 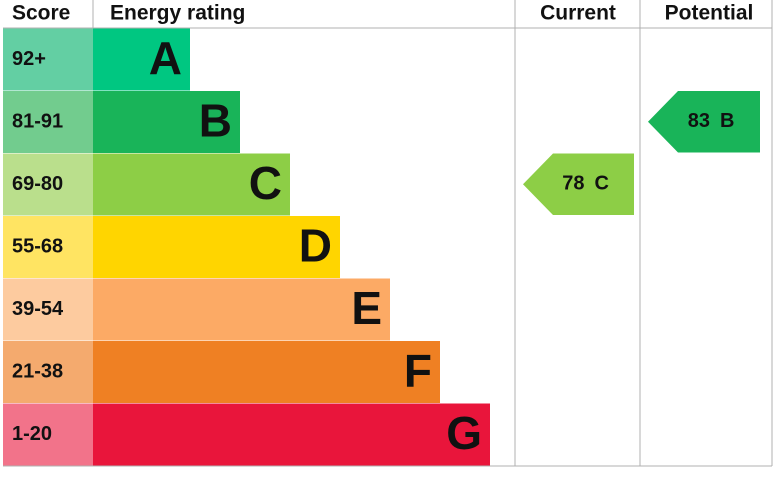 I want to click on current-arrow, so click(x=578, y=184).